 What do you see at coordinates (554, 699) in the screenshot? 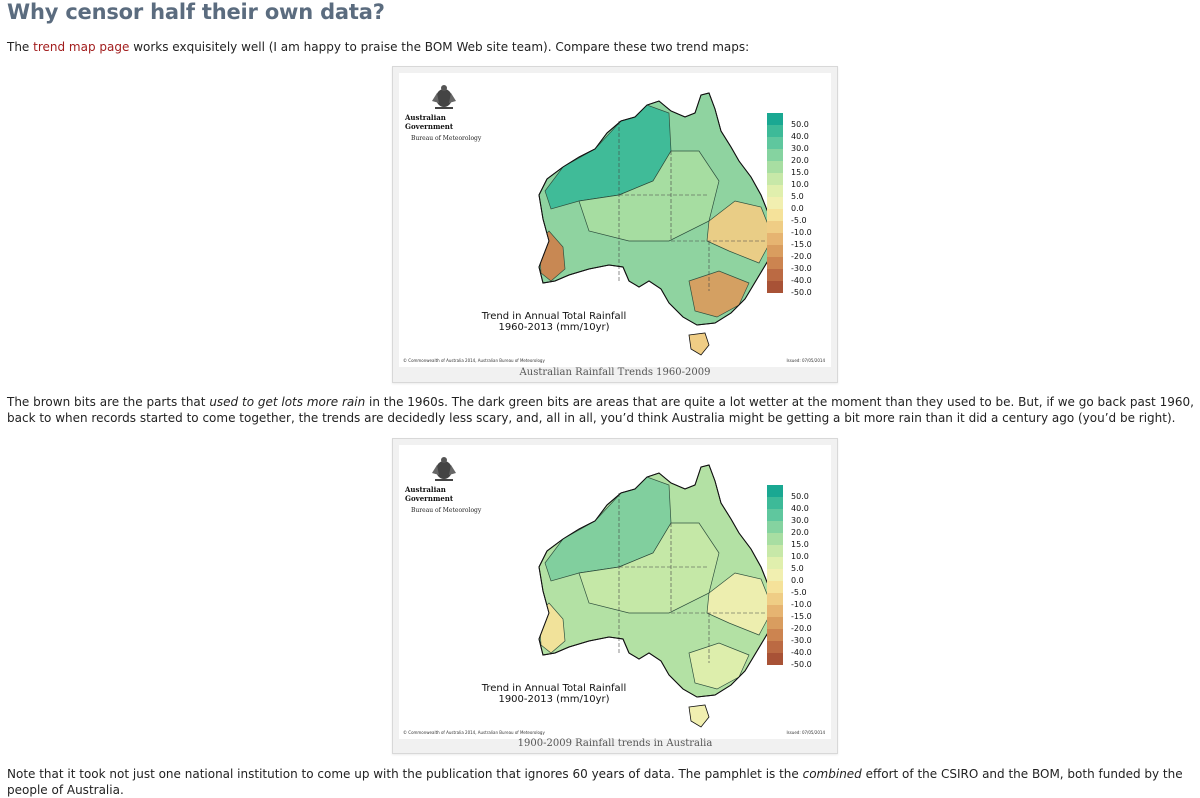
I see `map-title-line2: 1900-2013 (mm/10yr)` at bounding box center [554, 699].